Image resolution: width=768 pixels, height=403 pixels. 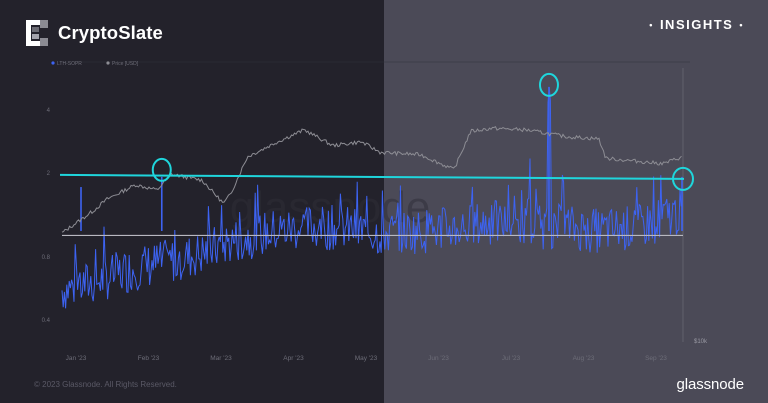 I want to click on insights-label: INSIGHTS, so click(x=696, y=24).